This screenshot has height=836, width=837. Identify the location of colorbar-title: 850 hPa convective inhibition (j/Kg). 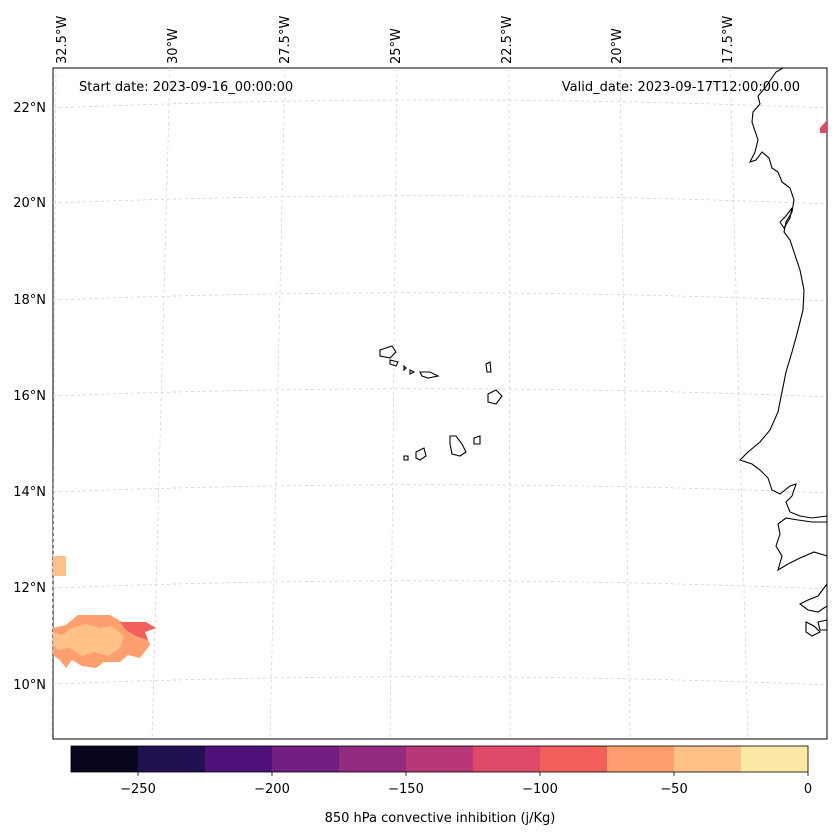
(440, 818).